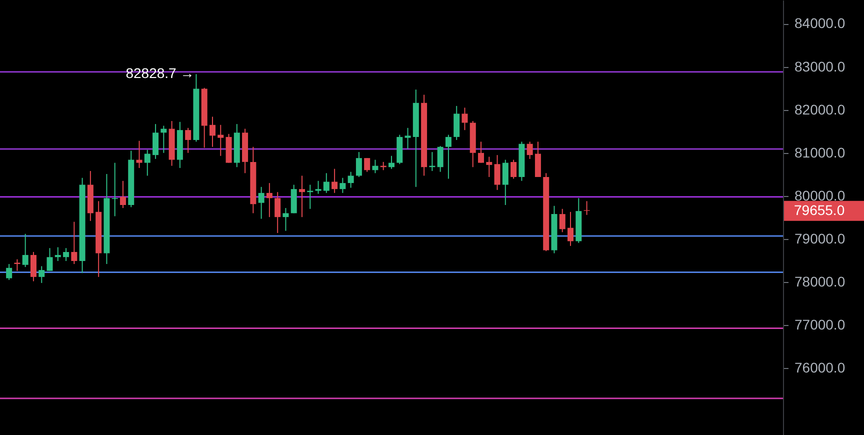  Describe the element at coordinates (820, 324) in the screenshot. I see `y-tick-label: 77000.0` at that location.